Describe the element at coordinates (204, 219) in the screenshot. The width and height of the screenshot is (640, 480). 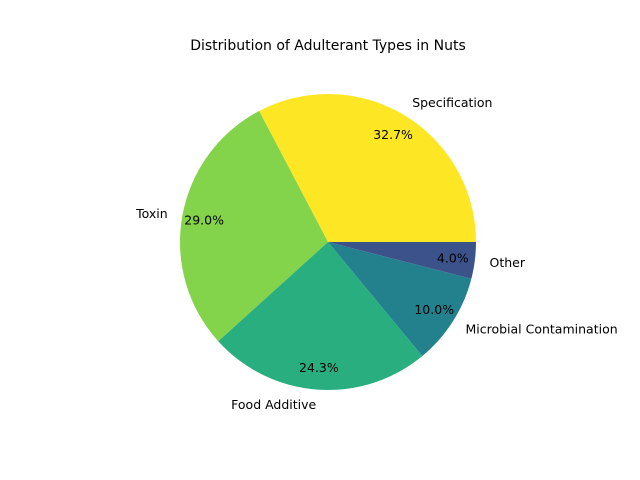
I see `percent-label-toxin: 29.0%` at that location.